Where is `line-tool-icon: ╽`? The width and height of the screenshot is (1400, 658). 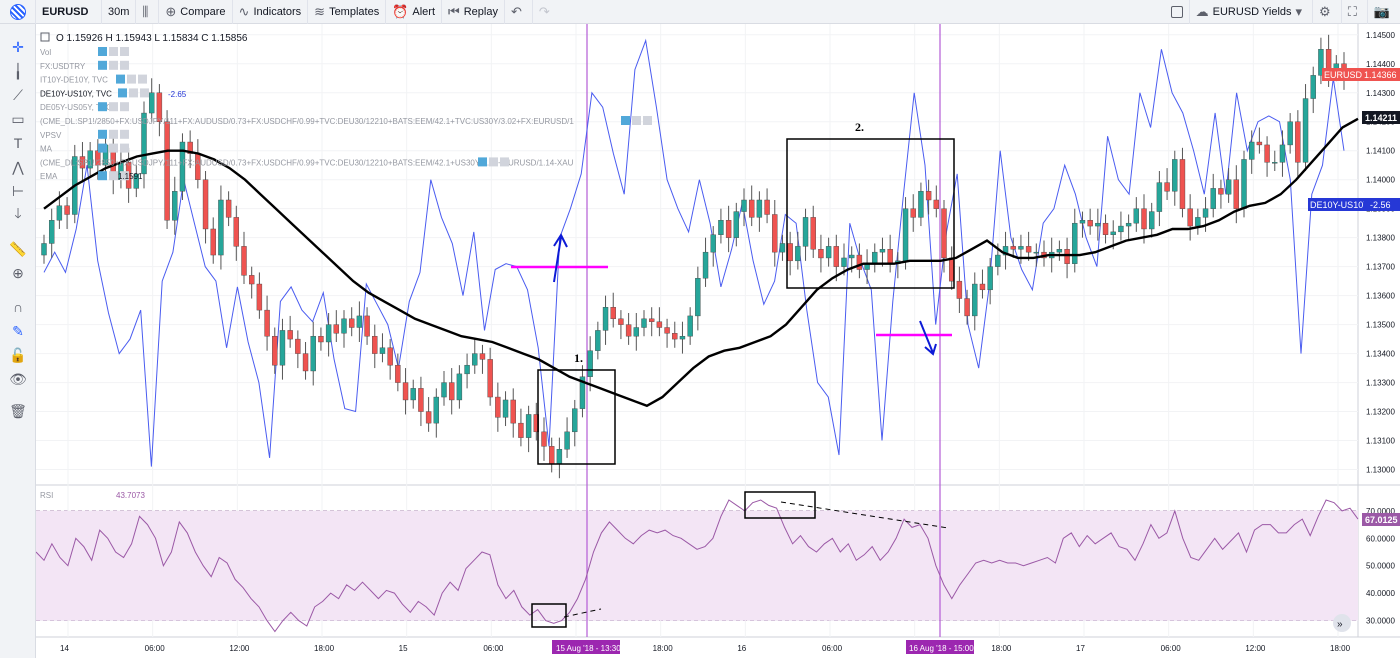
line-tool-icon: ╽ is located at coordinates (18, 70).